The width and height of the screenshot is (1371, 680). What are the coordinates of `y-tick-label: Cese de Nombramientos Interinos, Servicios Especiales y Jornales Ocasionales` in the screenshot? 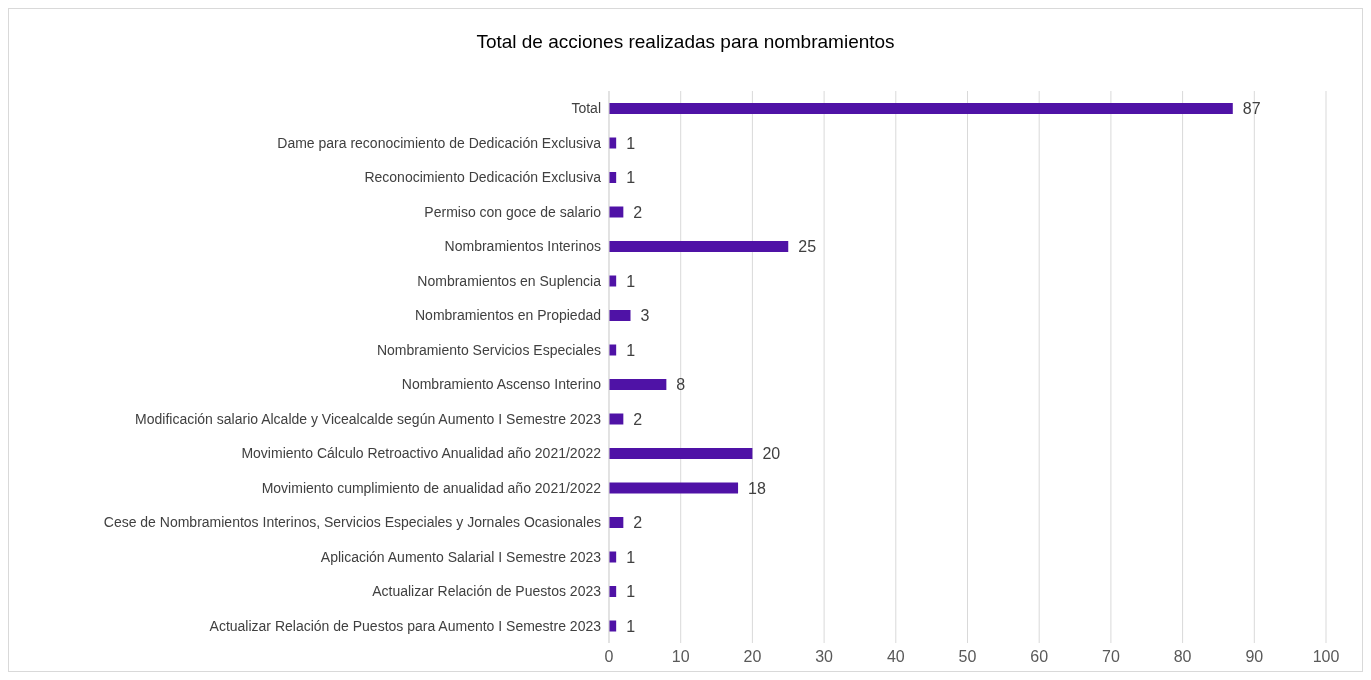 It's located at (352, 522).